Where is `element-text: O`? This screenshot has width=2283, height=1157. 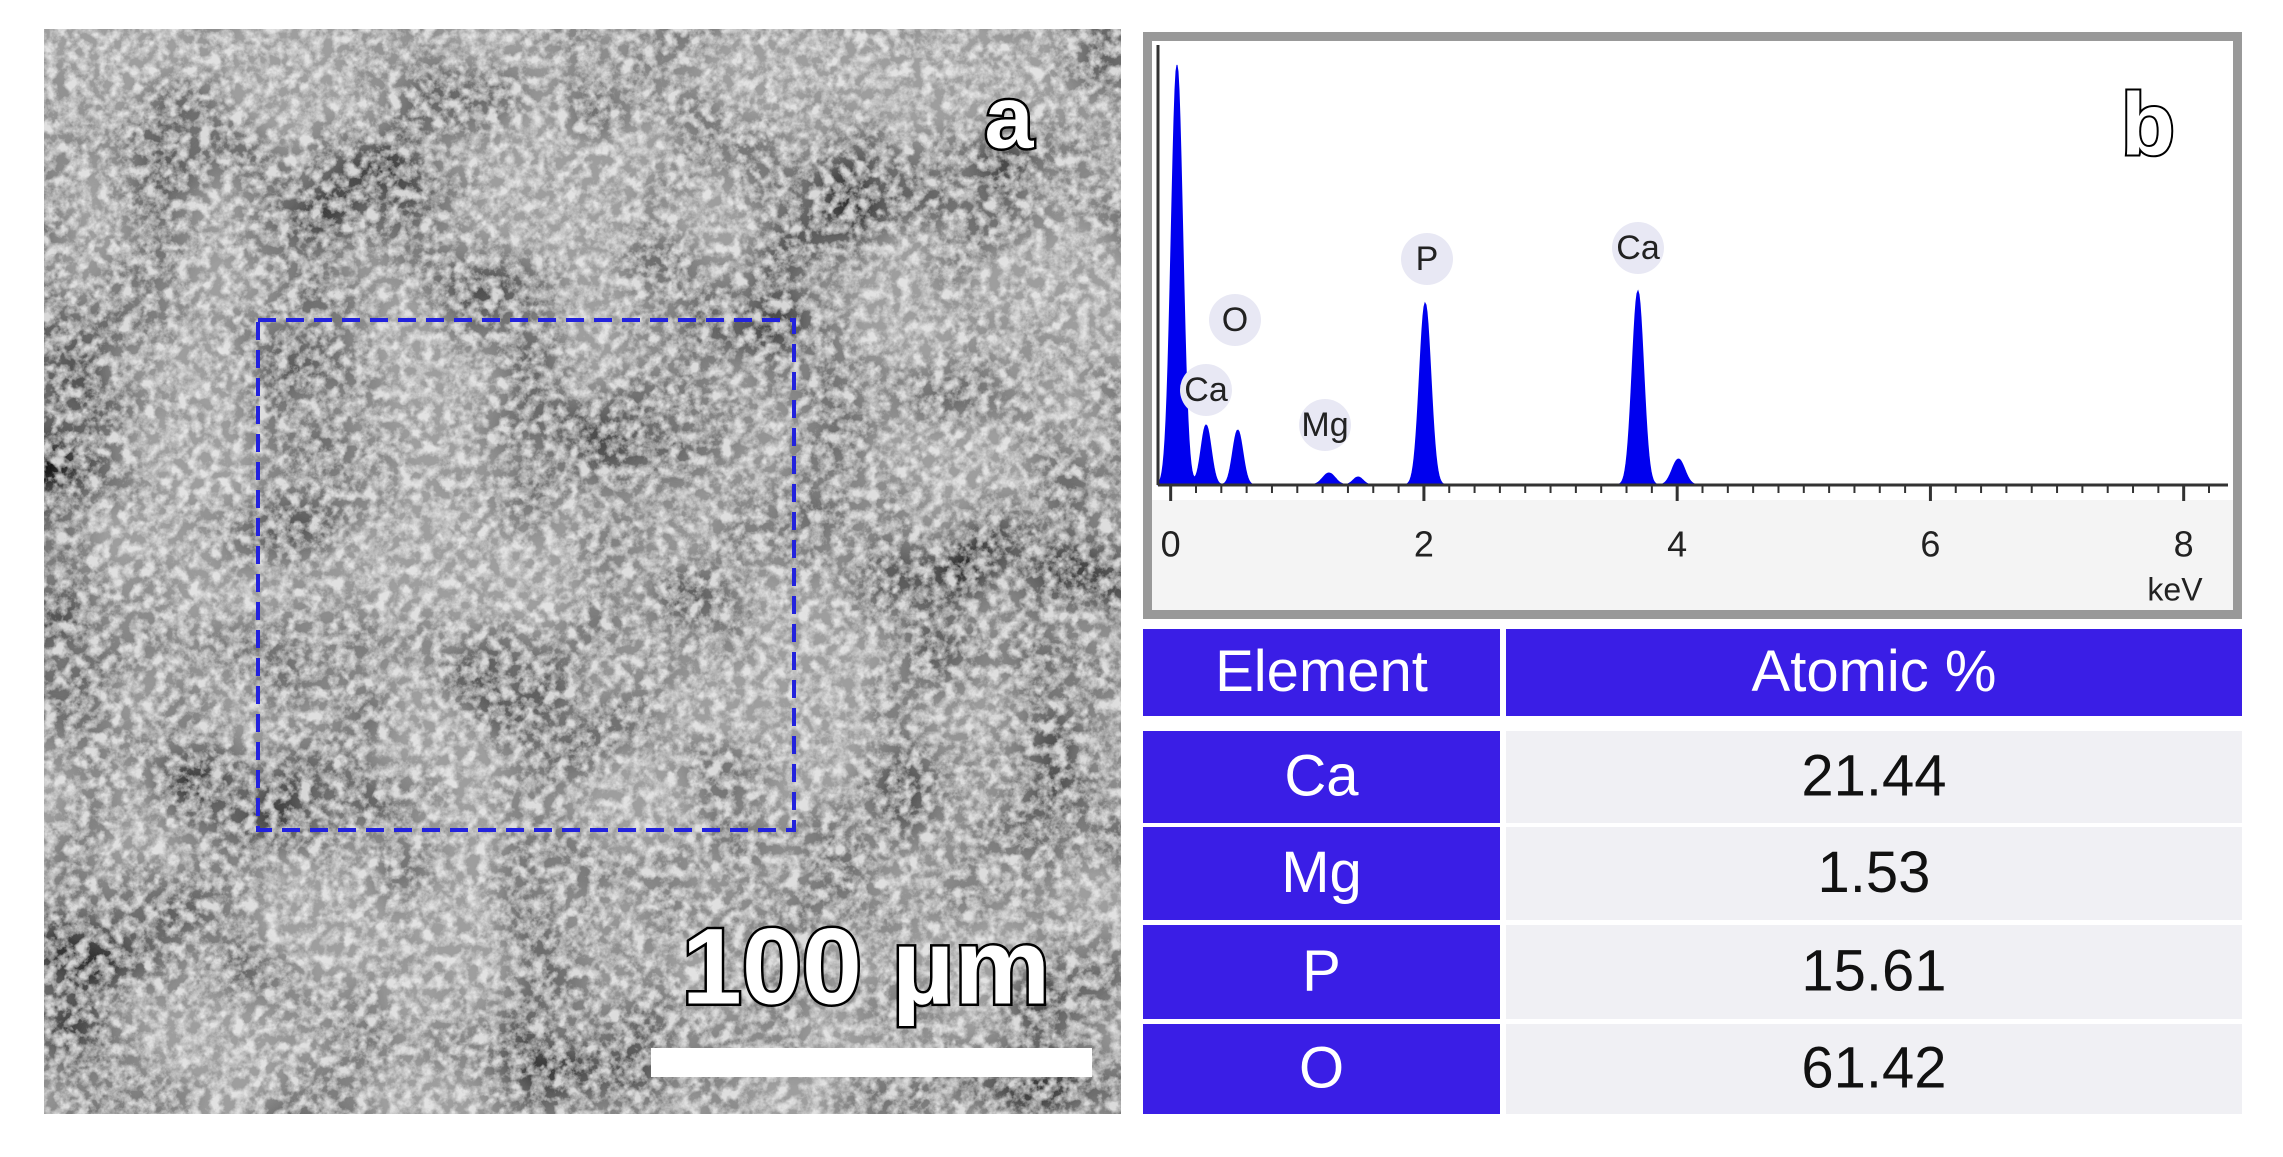
element-text: O is located at coordinates (1321, 1067).